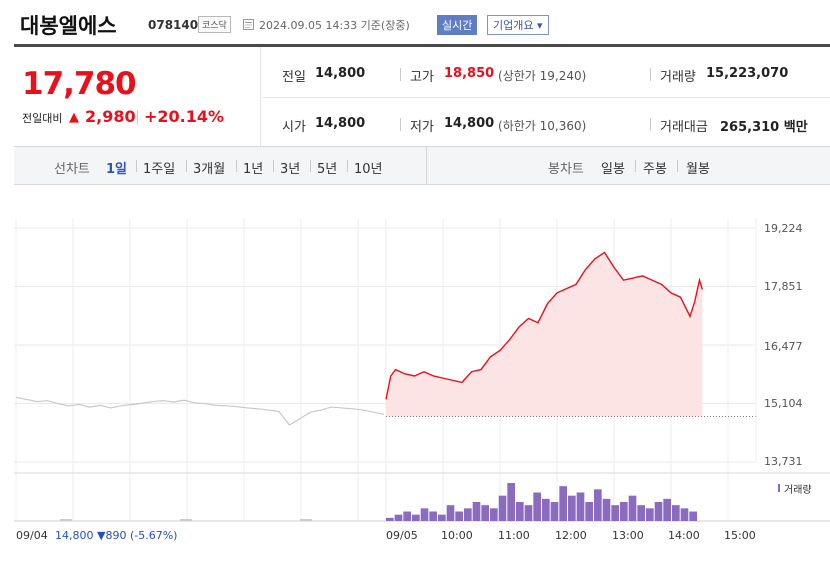  Describe the element at coordinates (72, 169) in the screenshot. I see `line-chart-label: 선차트` at that location.